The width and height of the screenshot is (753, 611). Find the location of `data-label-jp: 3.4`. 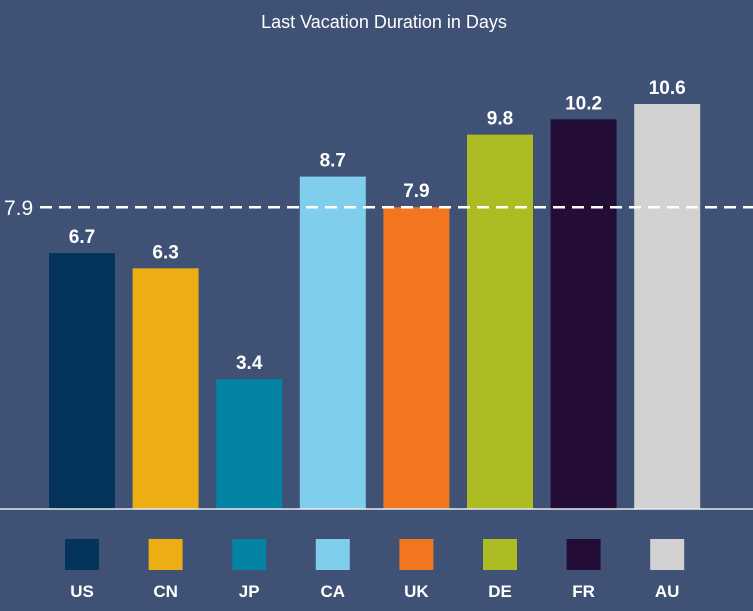

data-label-jp: 3.4 is located at coordinates (249, 363).